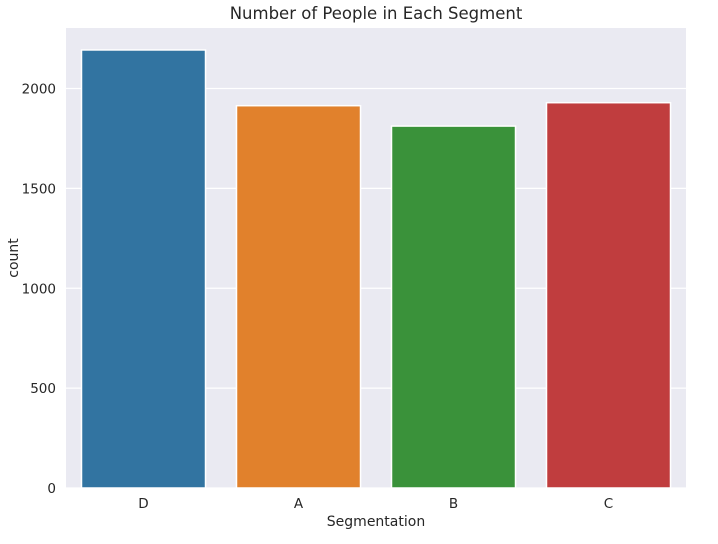 The image size is (718, 544). Describe the element at coordinates (39, 90) in the screenshot. I see `y-tick-label: 2000` at that location.